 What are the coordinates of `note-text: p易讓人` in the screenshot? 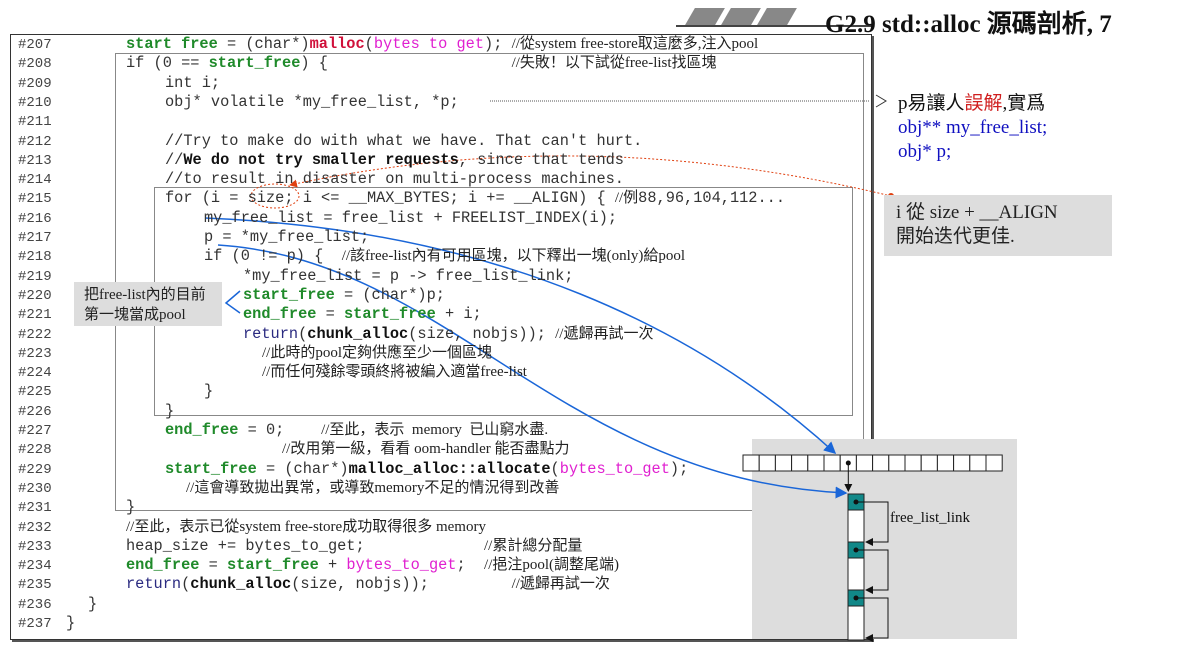 It's located at (931, 103).